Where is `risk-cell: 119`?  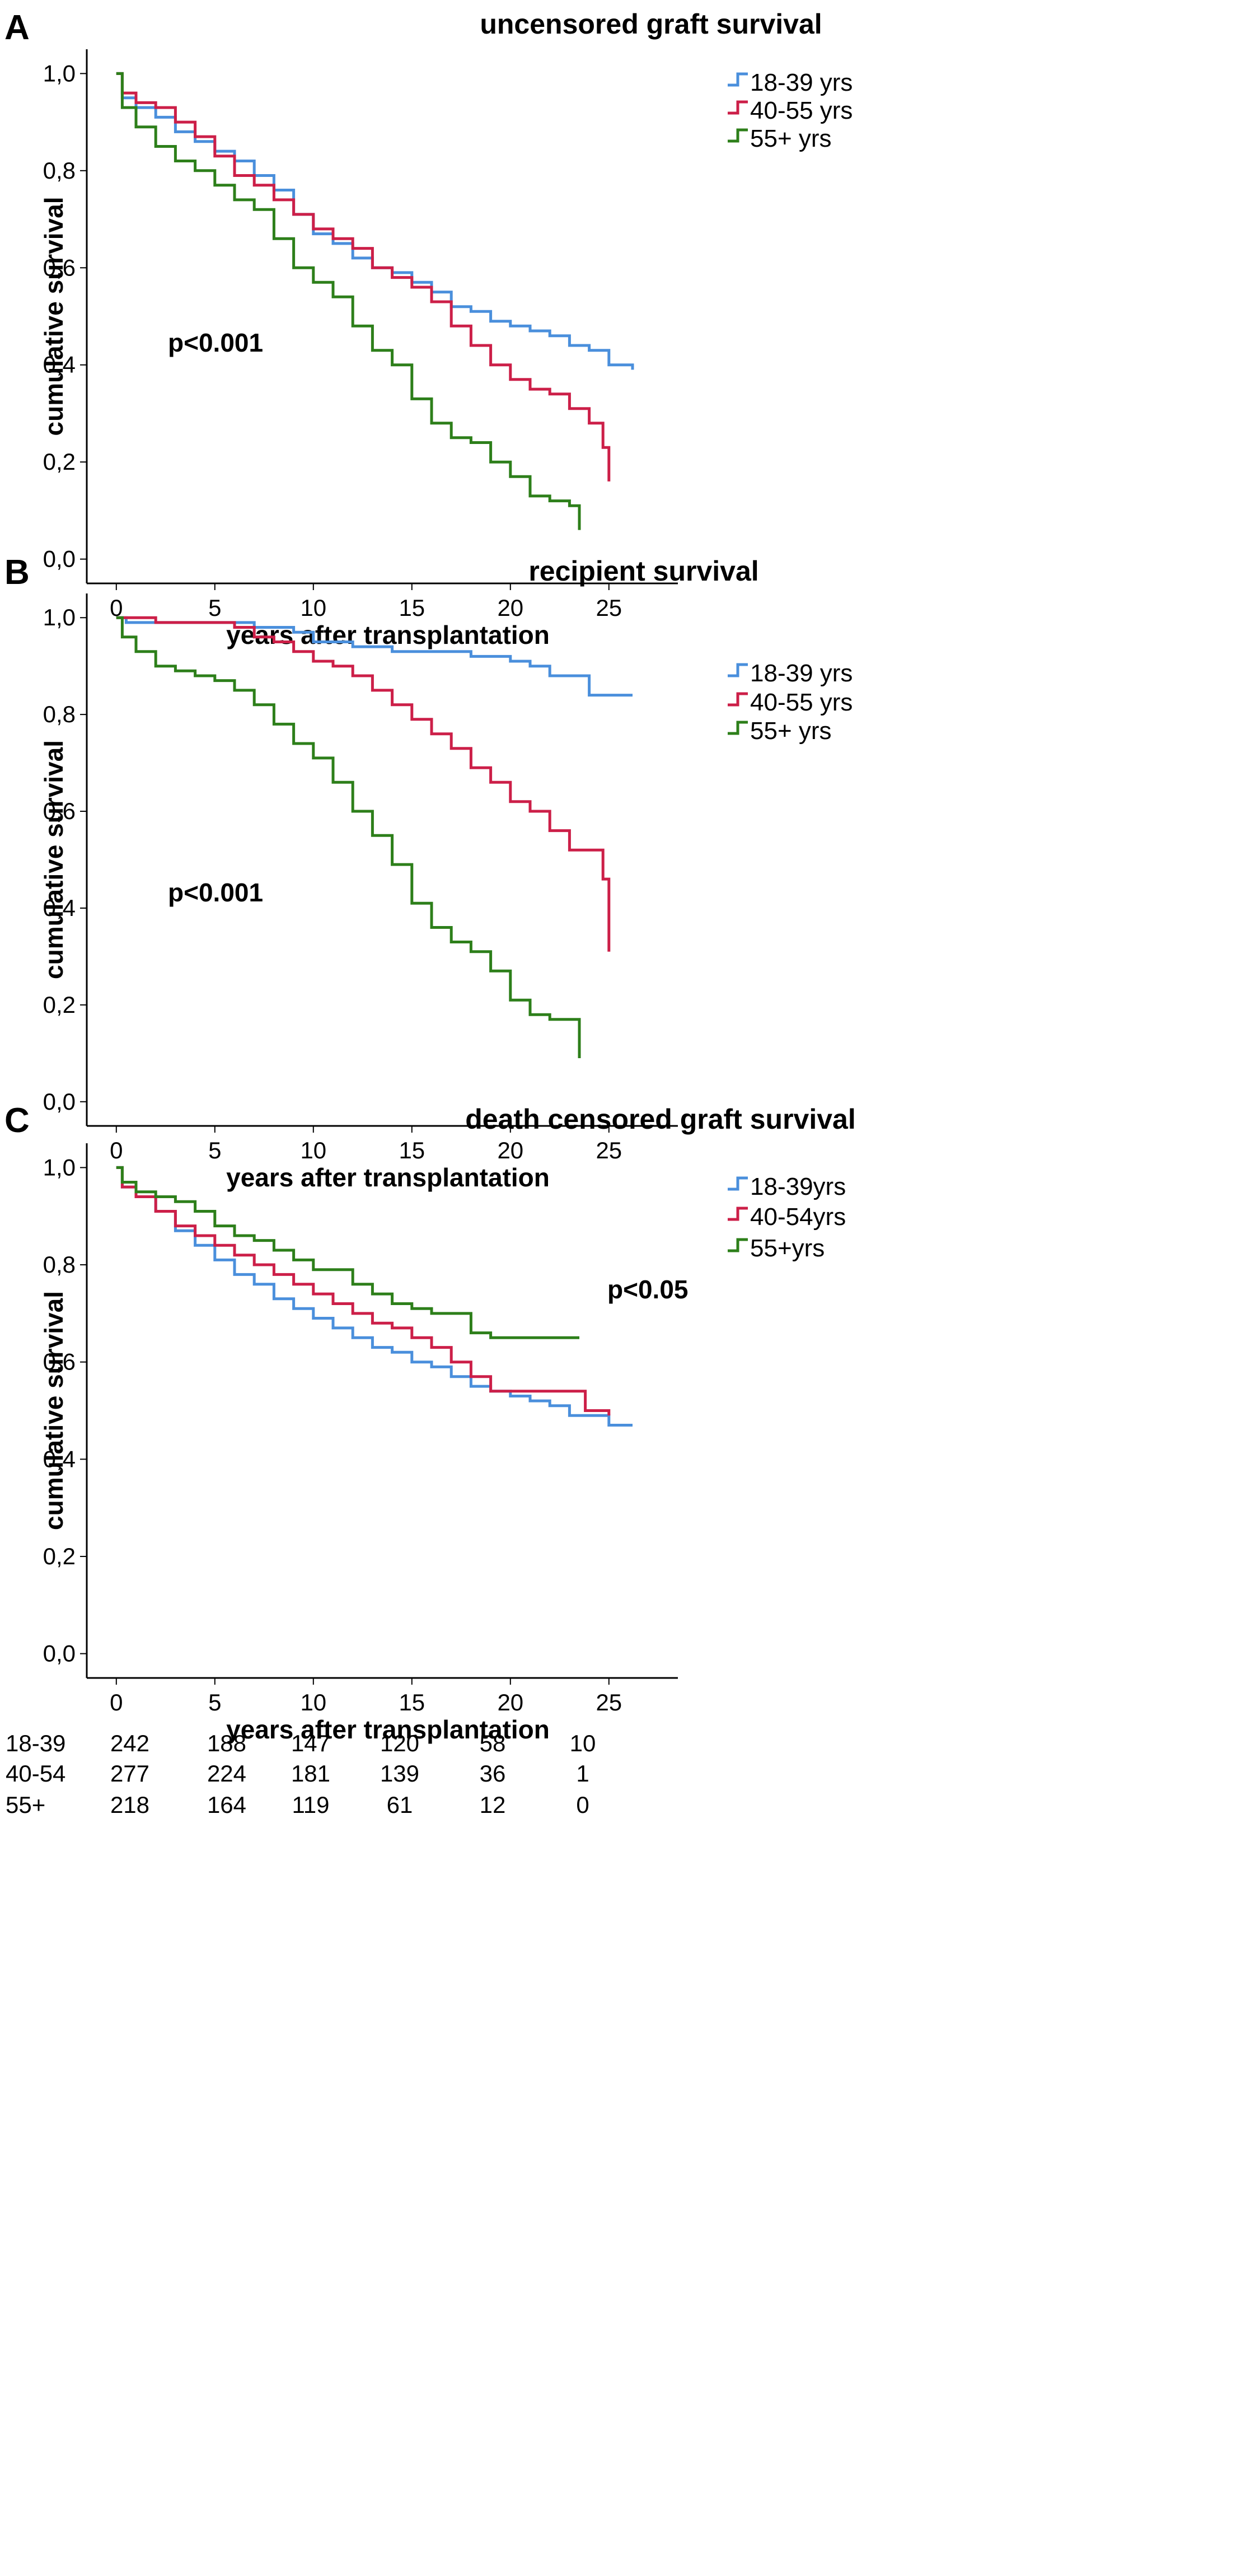
risk-cell: 119 is located at coordinates (311, 1805).